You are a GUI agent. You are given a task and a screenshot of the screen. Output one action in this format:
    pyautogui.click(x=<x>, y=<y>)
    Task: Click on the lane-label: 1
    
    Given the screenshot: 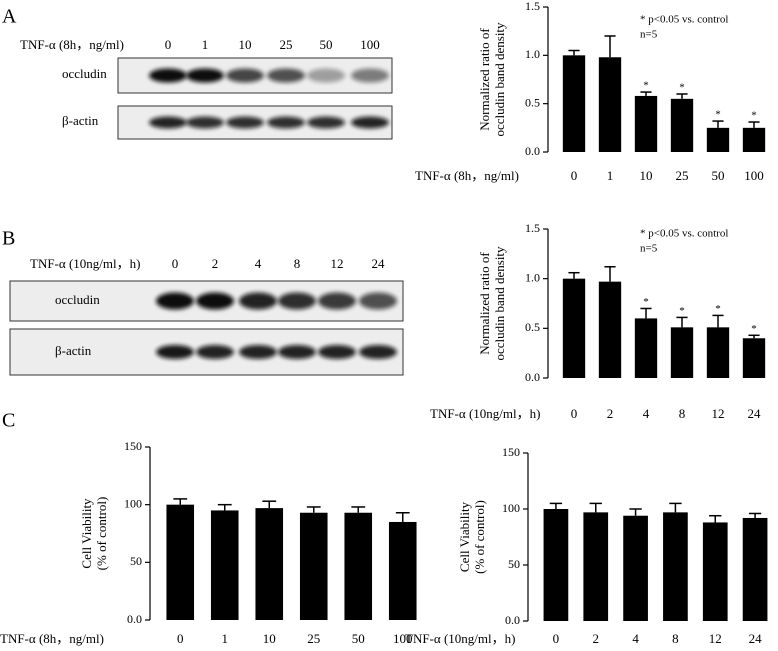 What is the action you would take?
    pyautogui.click(x=205, y=44)
    